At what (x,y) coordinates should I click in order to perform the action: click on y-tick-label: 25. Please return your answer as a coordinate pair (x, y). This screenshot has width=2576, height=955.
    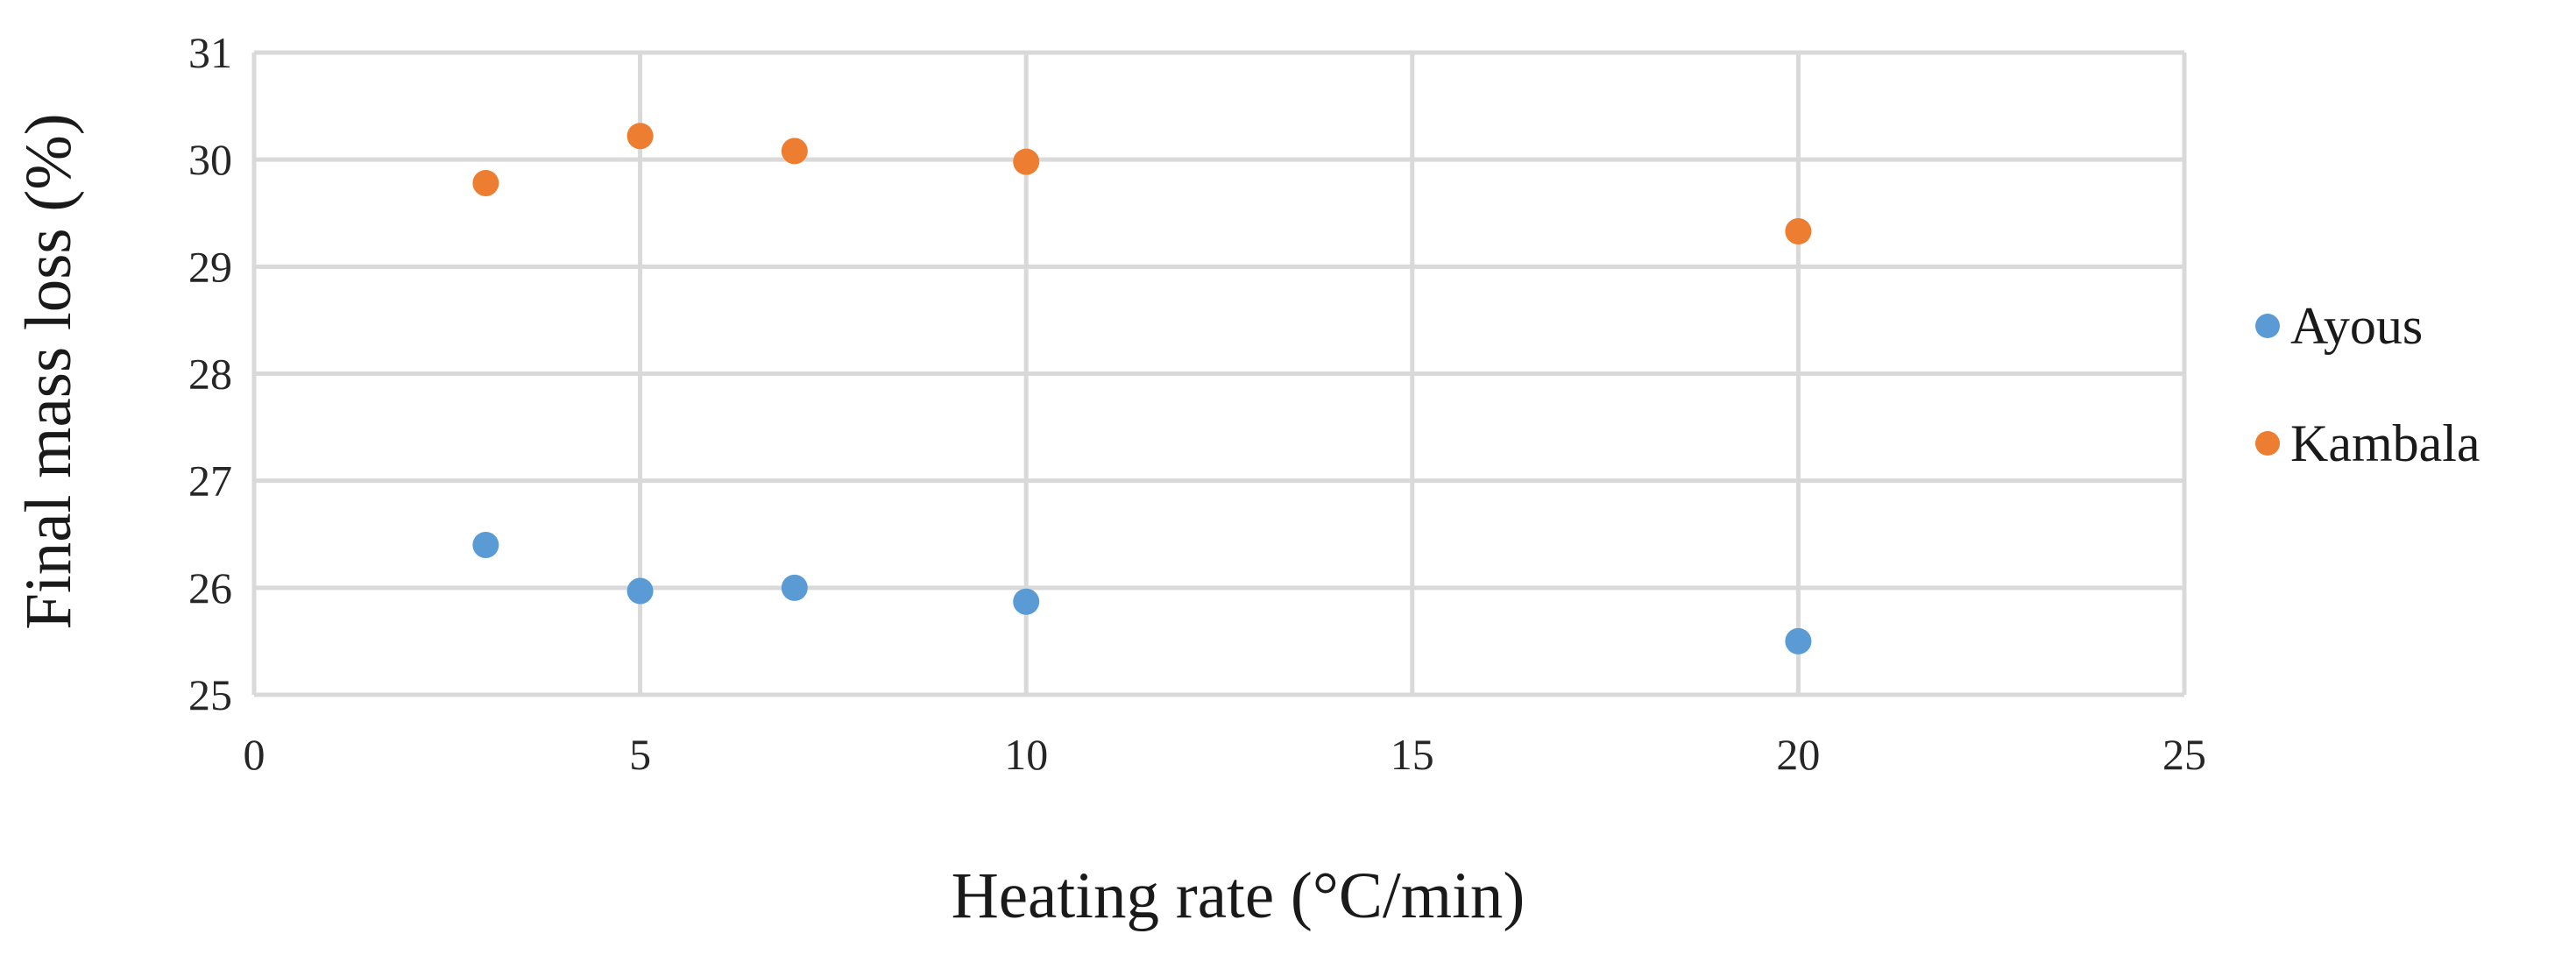
    Looking at the image, I should click on (210, 694).